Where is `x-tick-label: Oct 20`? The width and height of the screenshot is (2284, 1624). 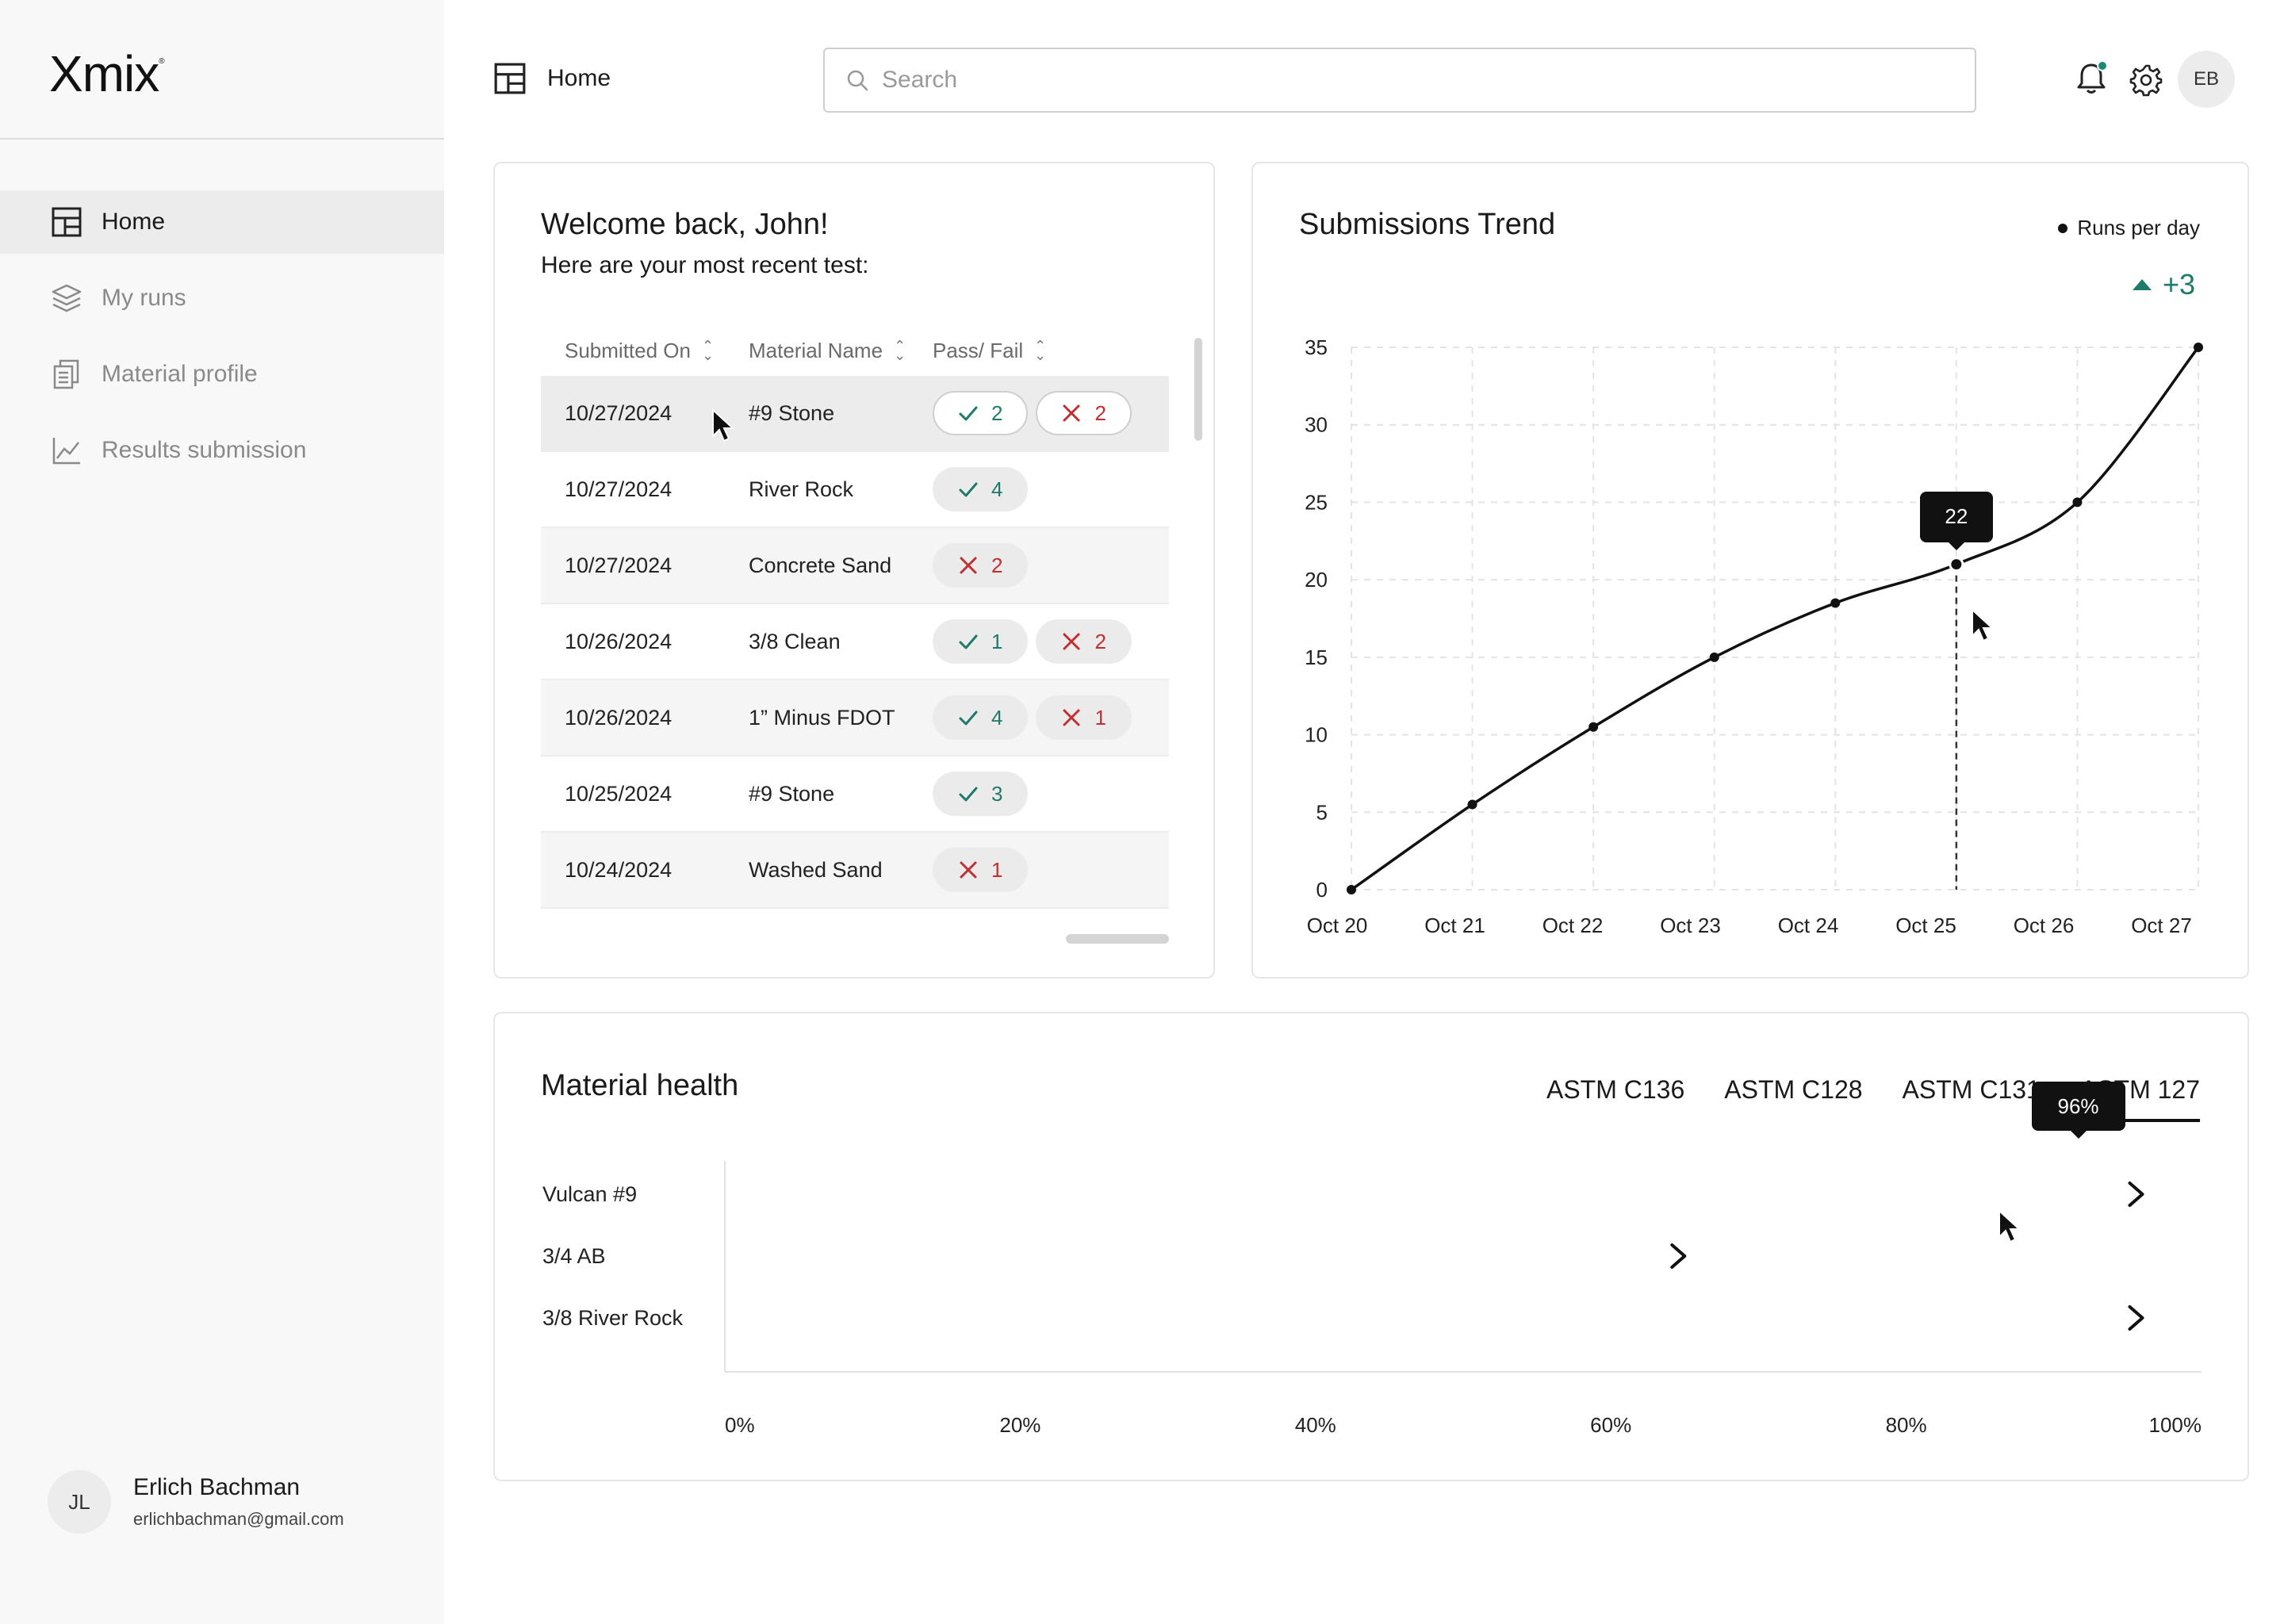
x-tick-label: Oct 20 is located at coordinates (1337, 926).